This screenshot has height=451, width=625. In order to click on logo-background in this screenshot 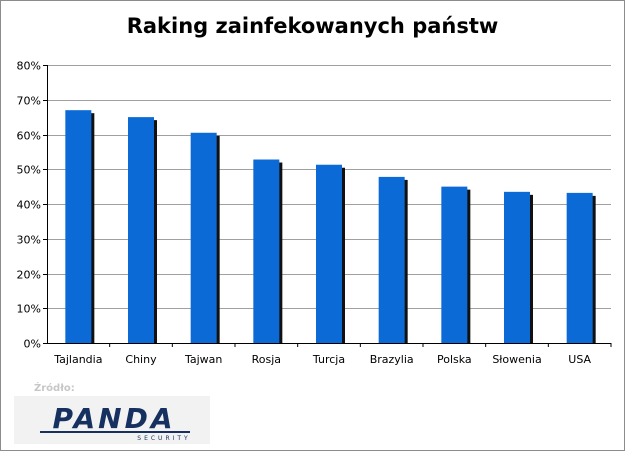, I will do `click(112, 420)`.